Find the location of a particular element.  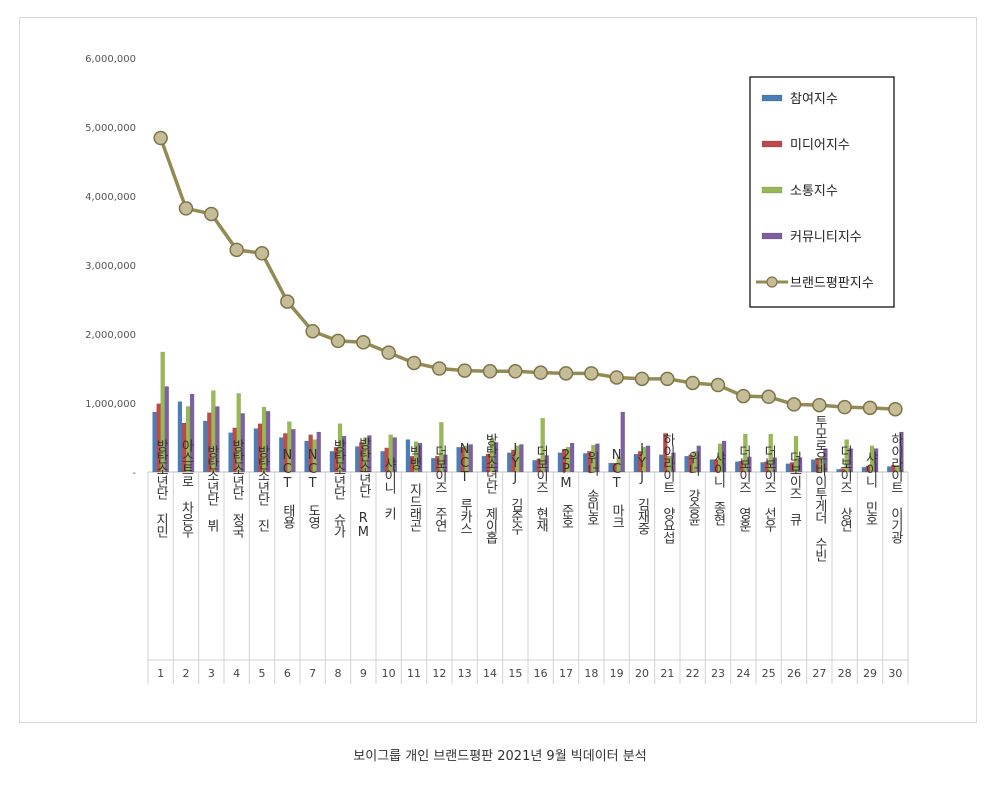

y-tick-label: 4,000,000 is located at coordinates (110, 197).